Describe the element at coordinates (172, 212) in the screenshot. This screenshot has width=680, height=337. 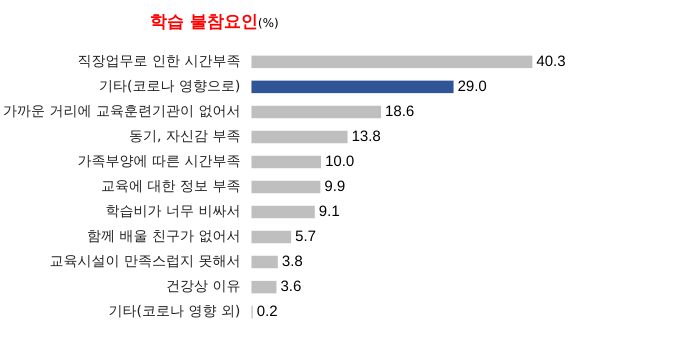
I see `y-tick-label: 학습비가 너무 비싸서` at that location.